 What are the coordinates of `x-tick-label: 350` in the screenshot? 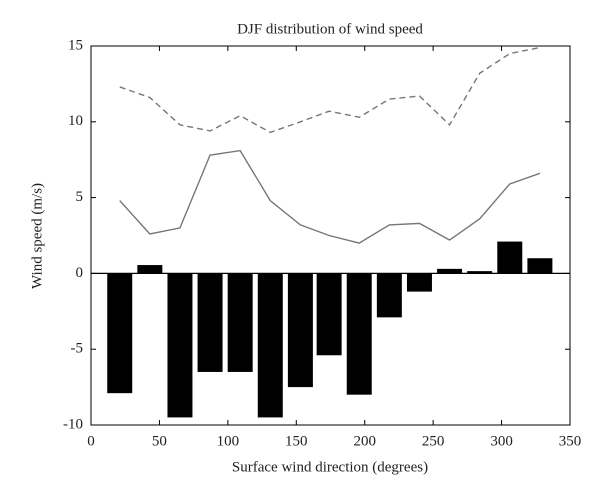 It's located at (570, 441).